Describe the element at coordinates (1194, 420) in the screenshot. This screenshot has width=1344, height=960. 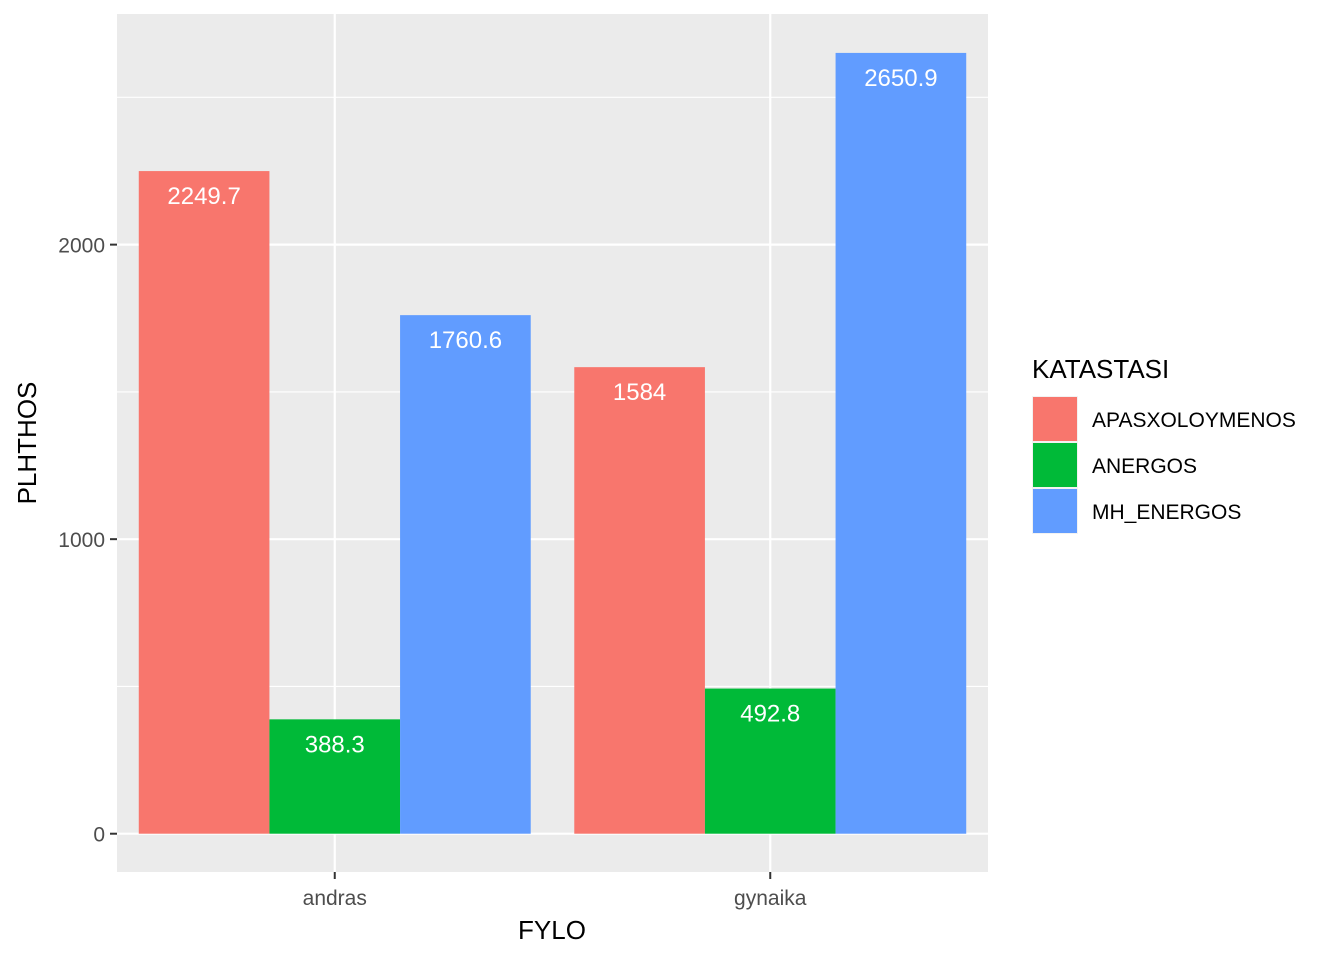
I see `legend-label: APASXOLOYMENOS` at that location.